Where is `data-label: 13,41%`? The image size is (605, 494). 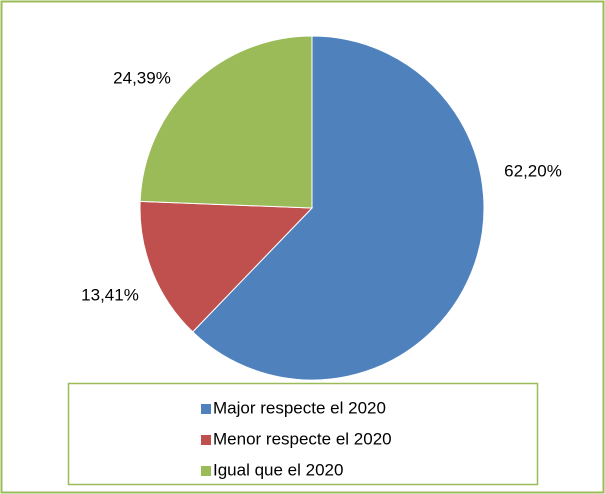 data-label: 13,41% is located at coordinates (110, 294).